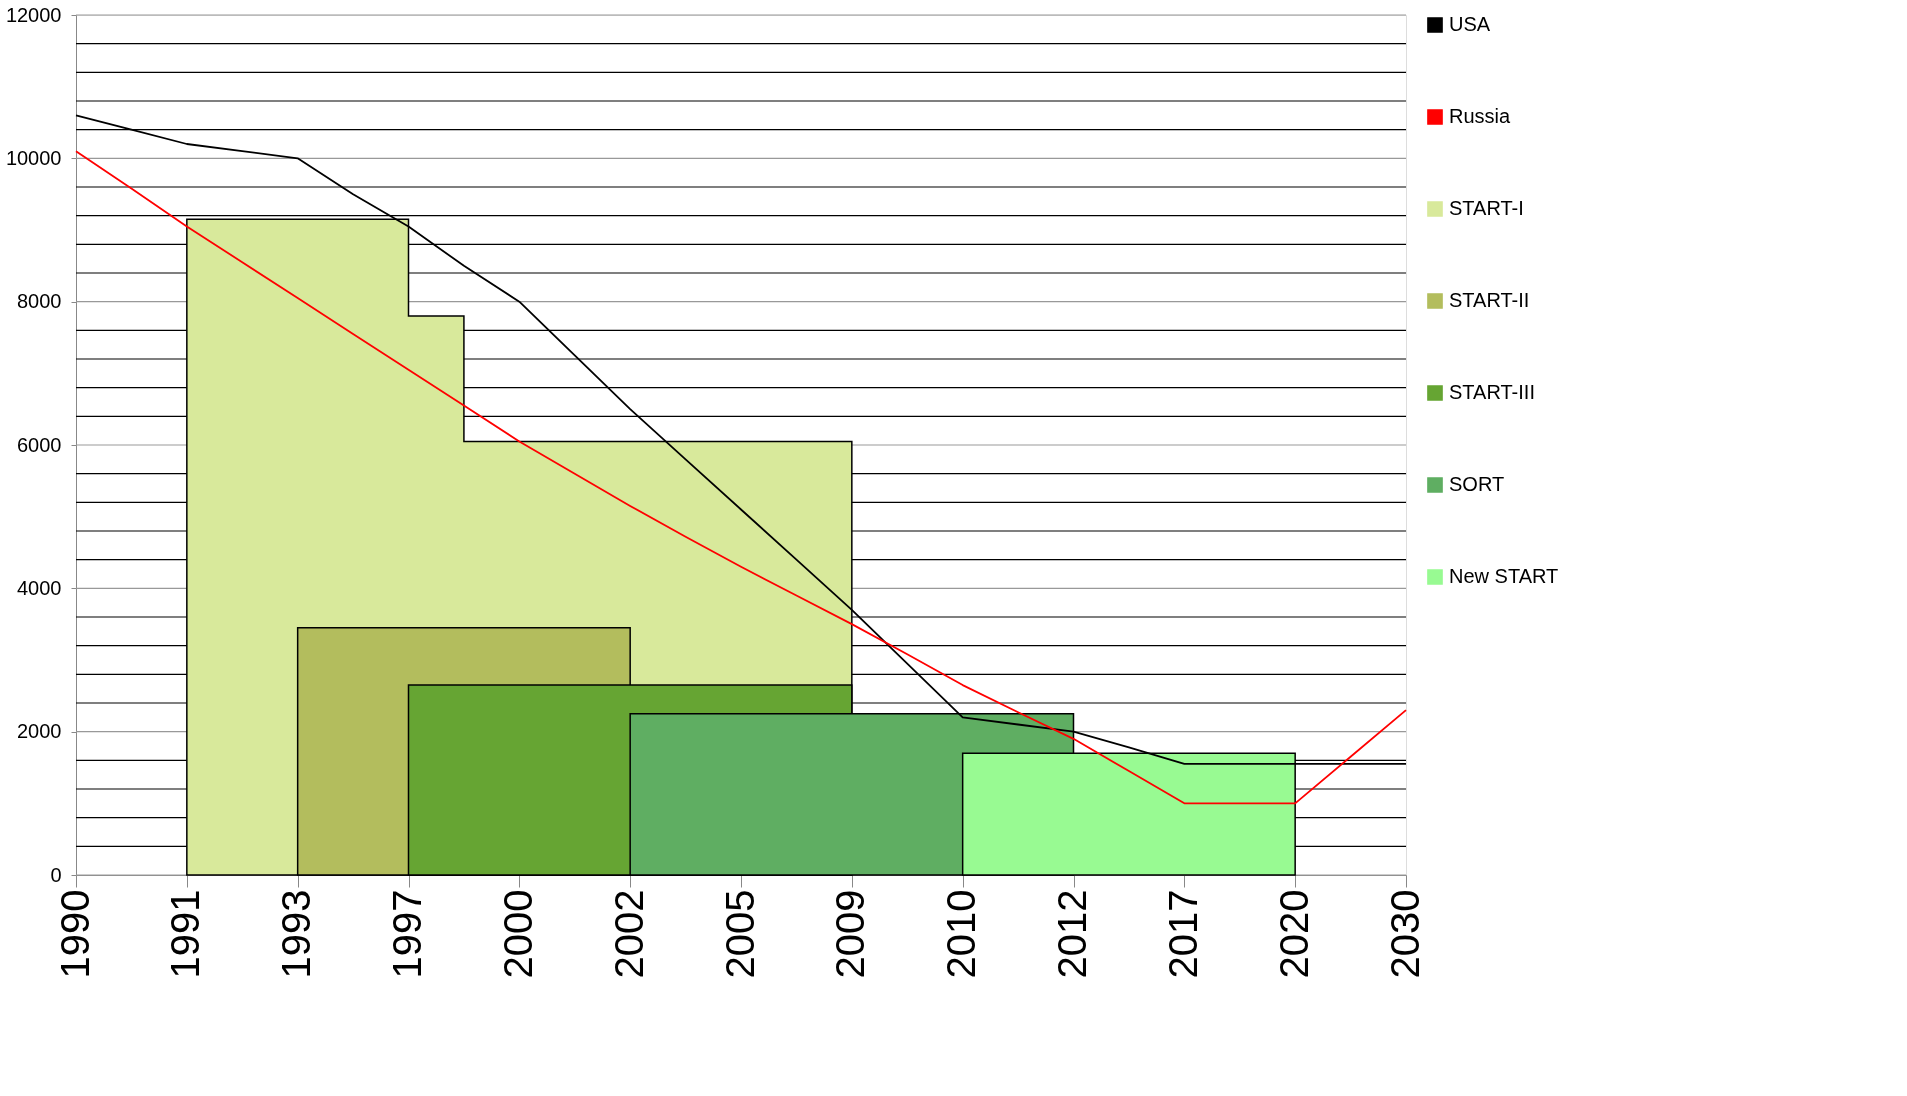 This screenshot has width=1907, height=1096. I want to click on legend-label: START-I, so click(1486, 208).